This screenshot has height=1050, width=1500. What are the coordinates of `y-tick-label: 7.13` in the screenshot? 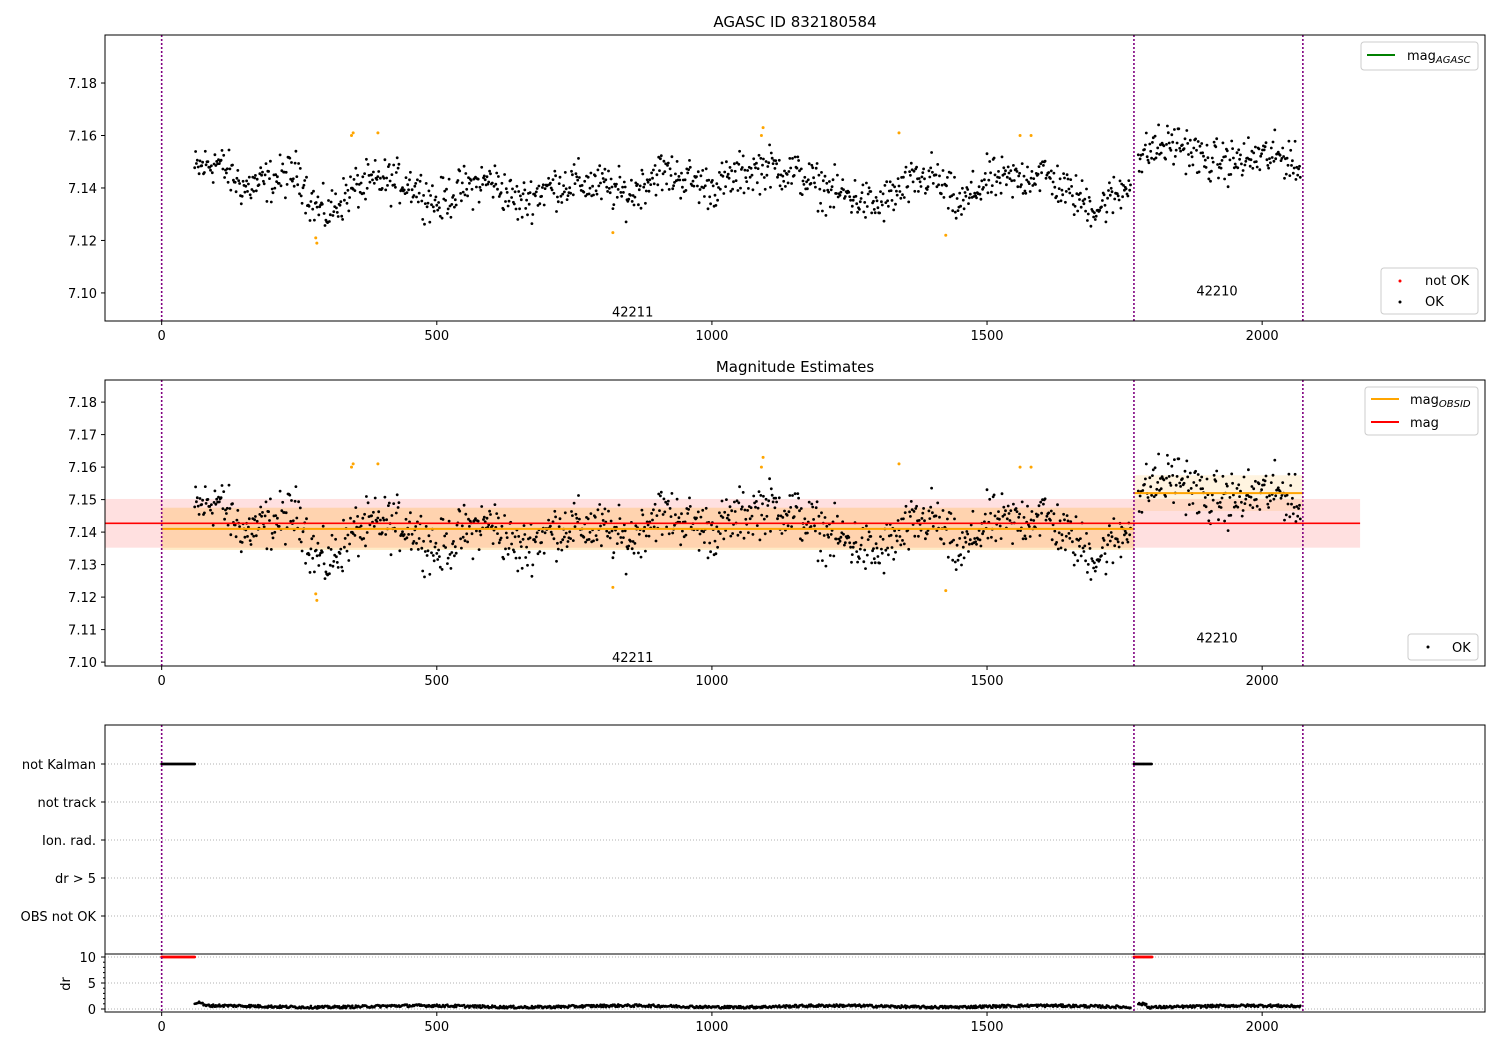 It's located at (82, 566).